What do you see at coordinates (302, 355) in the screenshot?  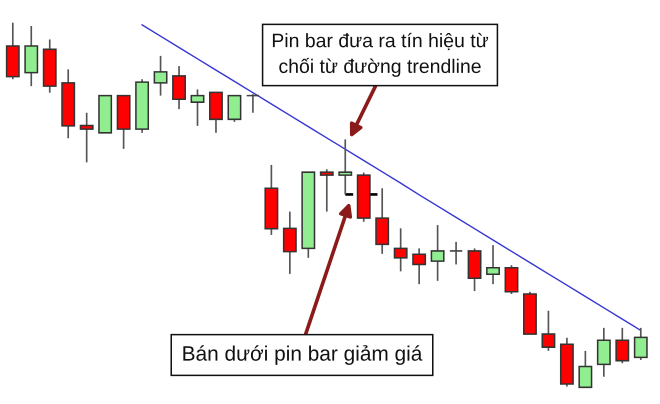 I see `annotation: Bán dưới pin bar giảm giá` at bounding box center [302, 355].